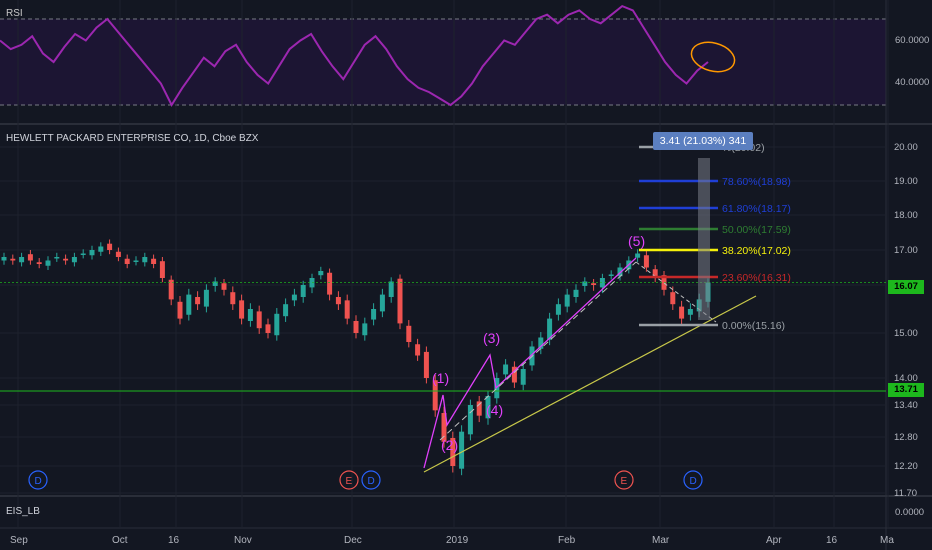 This screenshot has width=932, height=550. I want to click on last-price-tag: 16.07, so click(906, 287).